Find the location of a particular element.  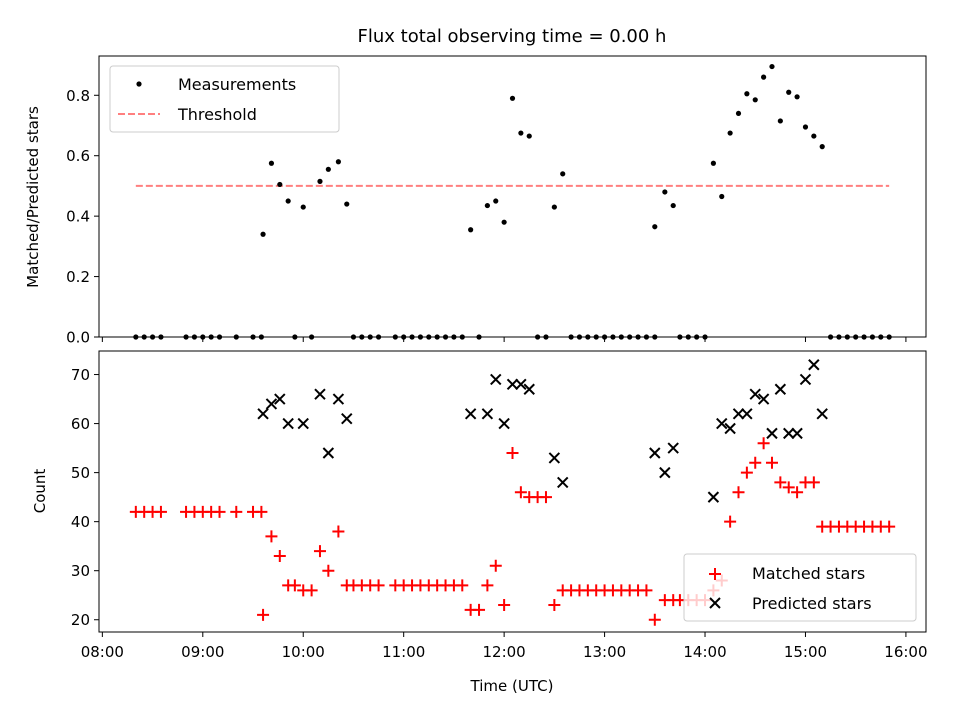

top-legend: Measurements Threshold is located at coordinates (224, 99).